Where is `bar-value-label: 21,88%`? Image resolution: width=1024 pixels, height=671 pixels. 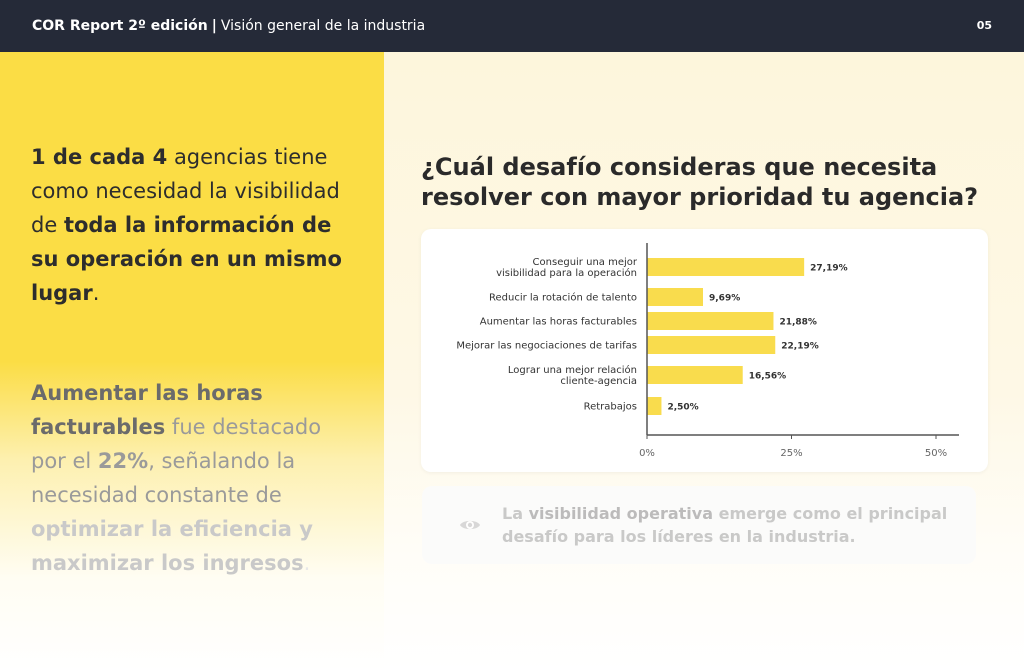 bar-value-label: 21,88% is located at coordinates (798, 323).